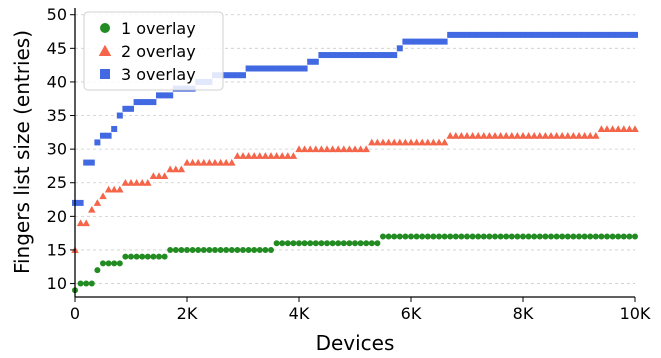  I want to click on legend-label: 1 overlay, so click(158, 28).